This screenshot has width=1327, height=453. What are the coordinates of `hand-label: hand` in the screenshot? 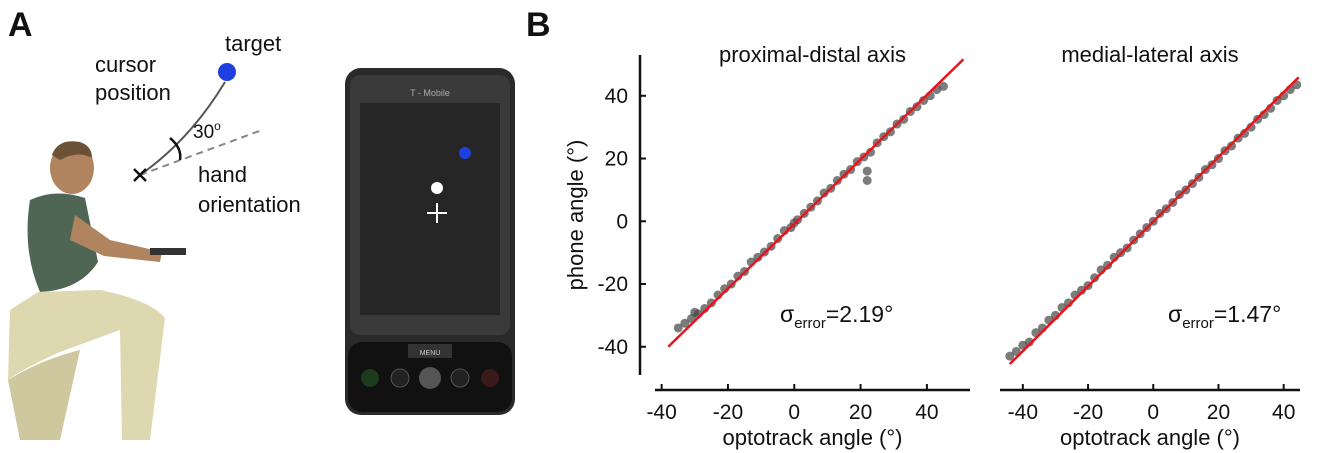 It's located at (222, 174).